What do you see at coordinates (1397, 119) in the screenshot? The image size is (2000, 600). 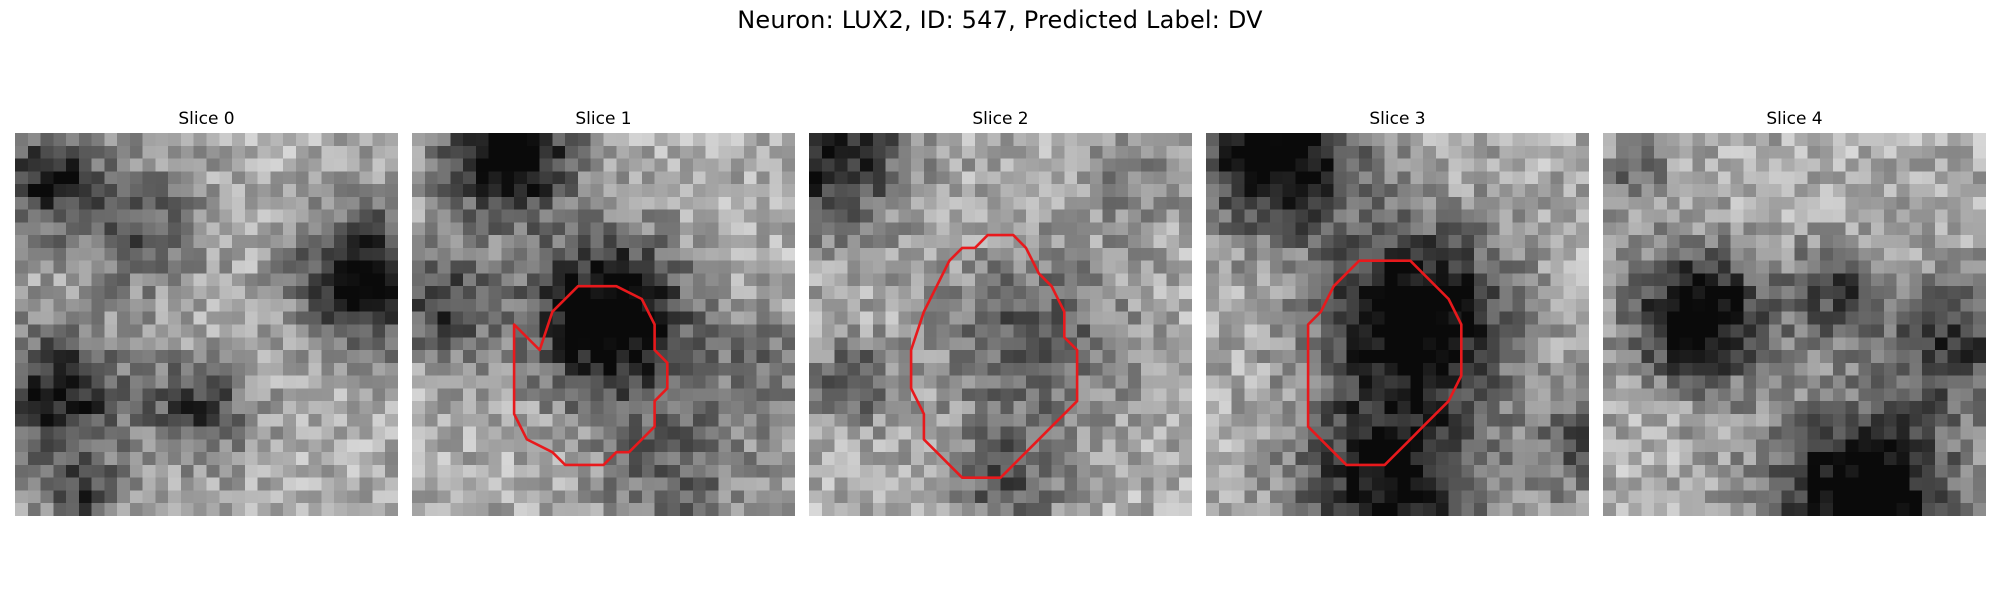 I see `slice-title: Slice 3` at bounding box center [1397, 119].